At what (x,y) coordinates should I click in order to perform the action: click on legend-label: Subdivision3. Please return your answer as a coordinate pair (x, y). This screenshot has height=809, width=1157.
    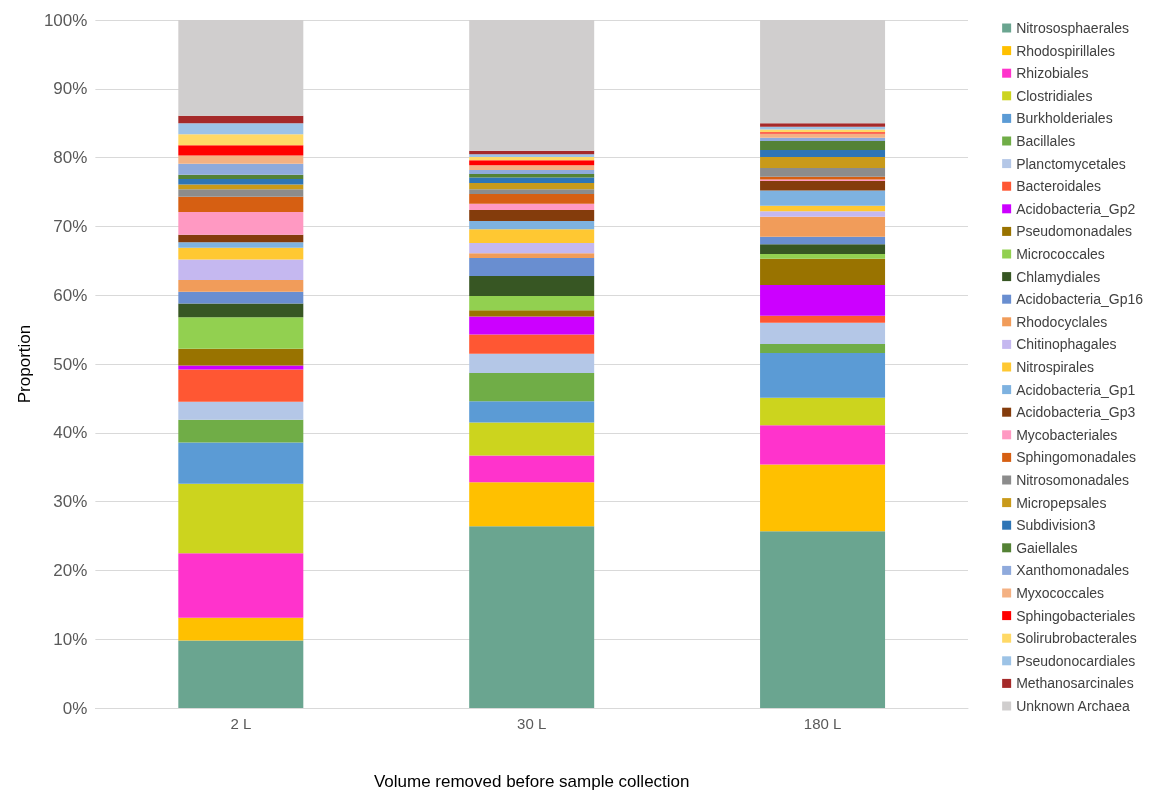
    Looking at the image, I should click on (1056, 525).